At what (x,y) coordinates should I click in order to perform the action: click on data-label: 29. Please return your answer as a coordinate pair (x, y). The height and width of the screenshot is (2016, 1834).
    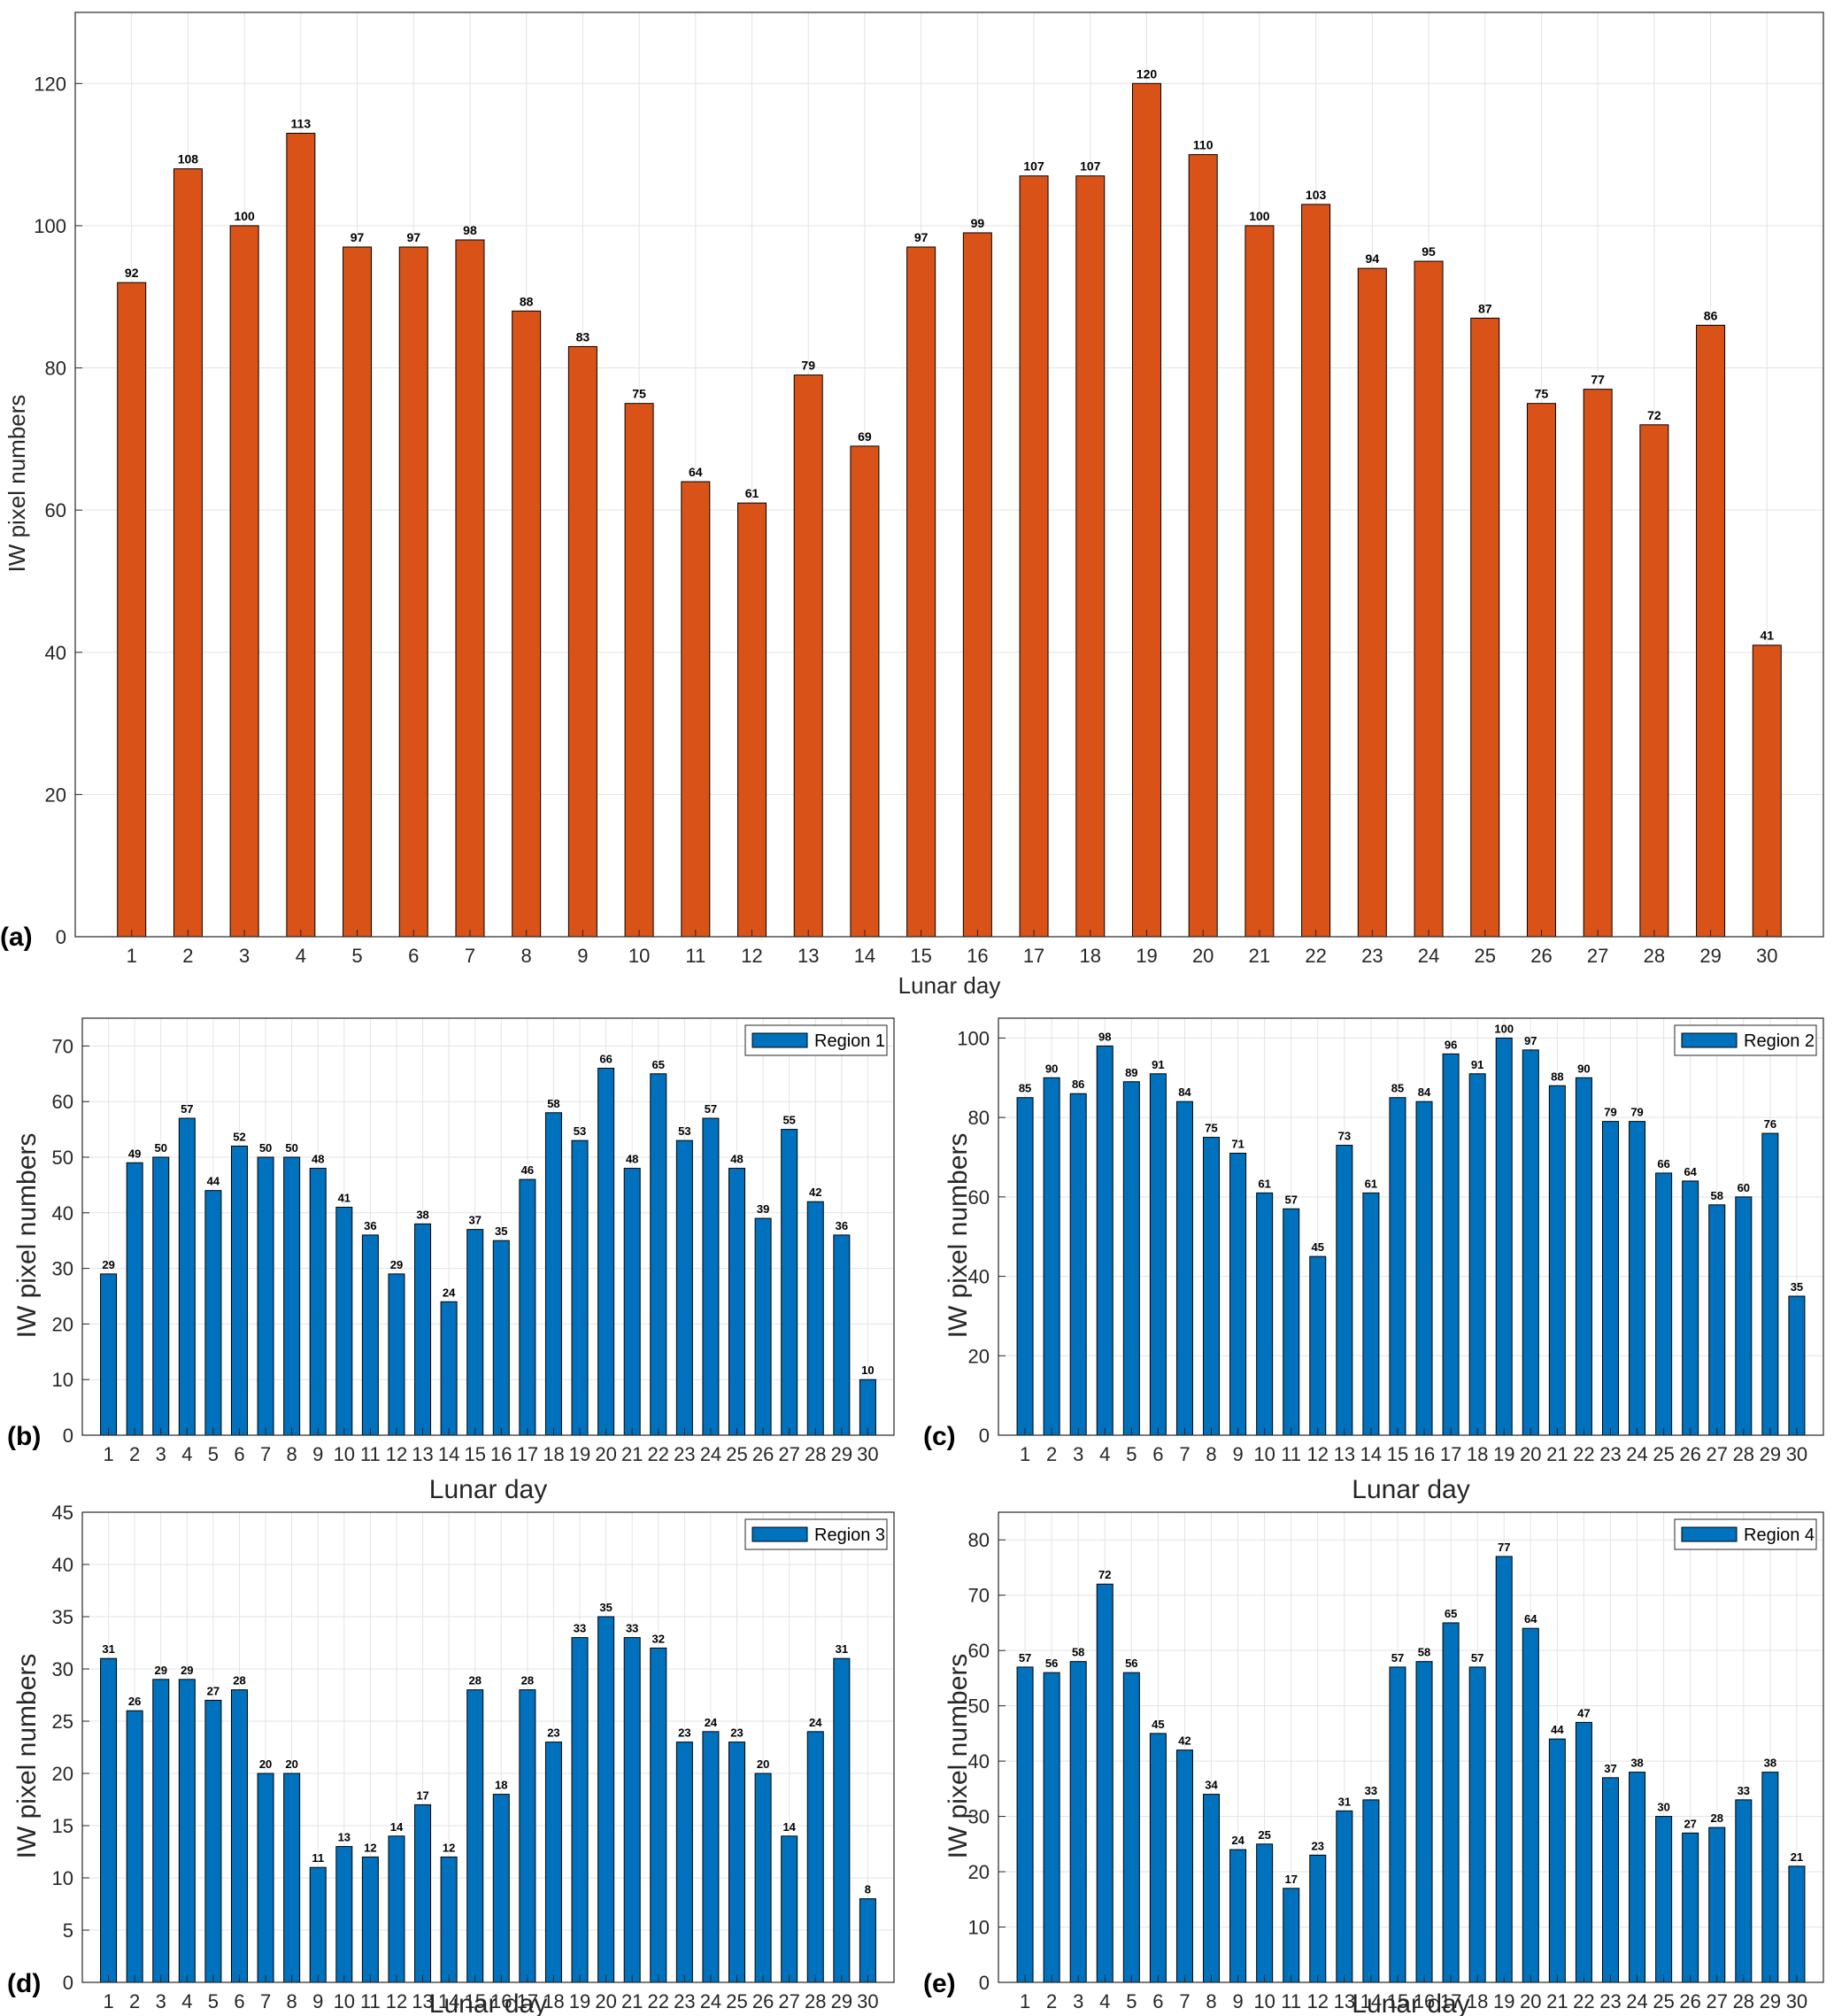
    Looking at the image, I should click on (396, 1265).